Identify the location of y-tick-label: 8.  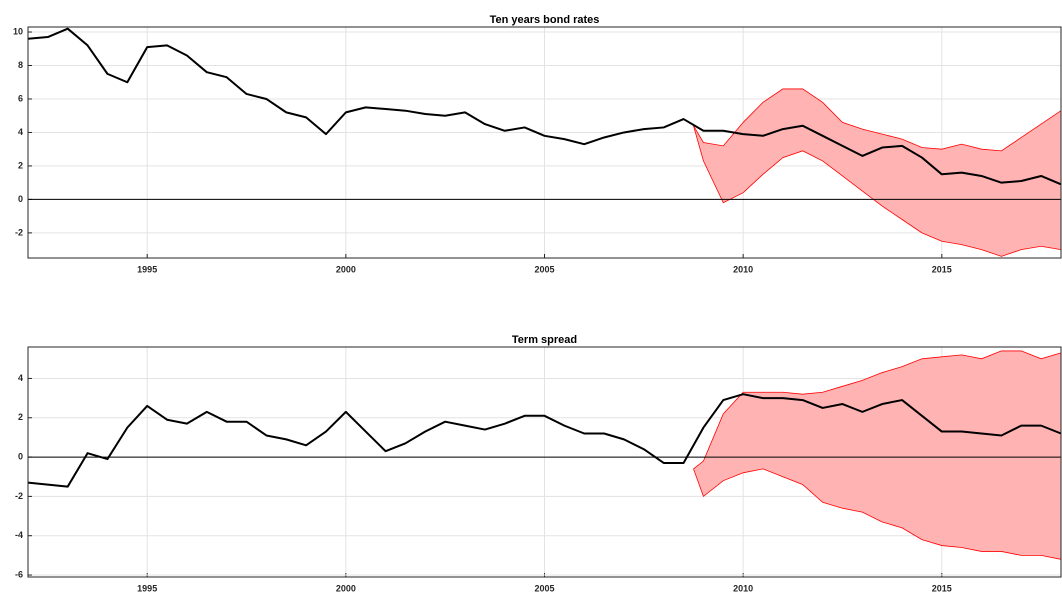
(20, 65).